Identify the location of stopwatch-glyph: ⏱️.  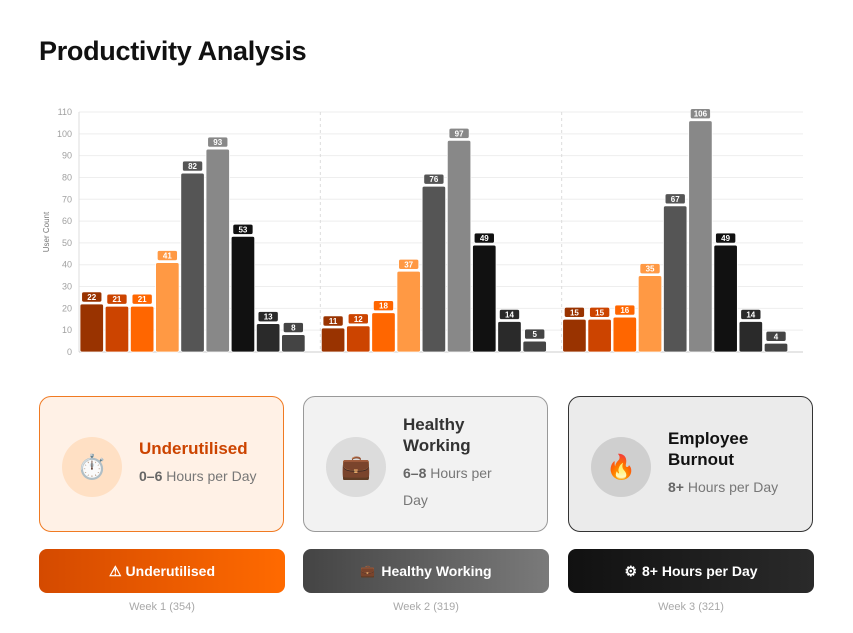
(92, 467).